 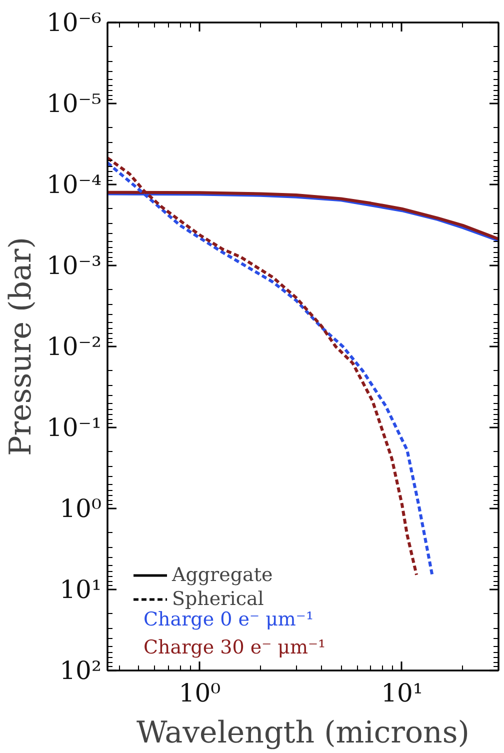 I want to click on y-tick-label: 10¹, so click(x=81, y=589).